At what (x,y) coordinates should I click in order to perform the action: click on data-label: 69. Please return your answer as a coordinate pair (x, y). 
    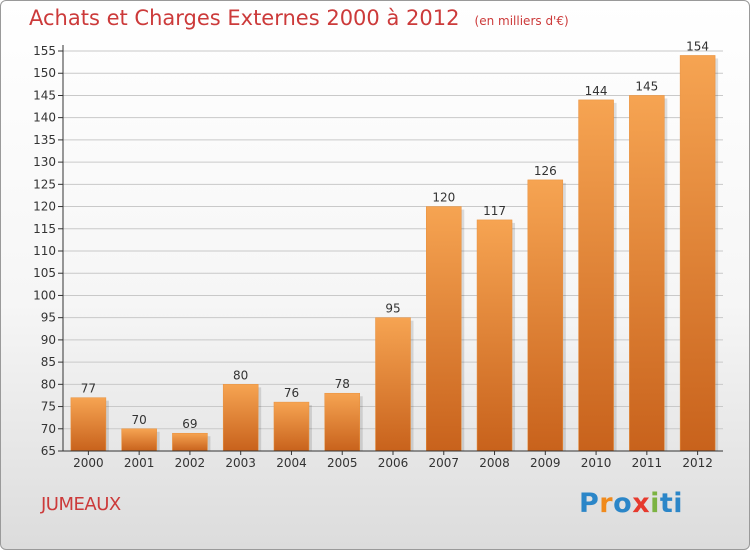
    Looking at the image, I should click on (189, 424).